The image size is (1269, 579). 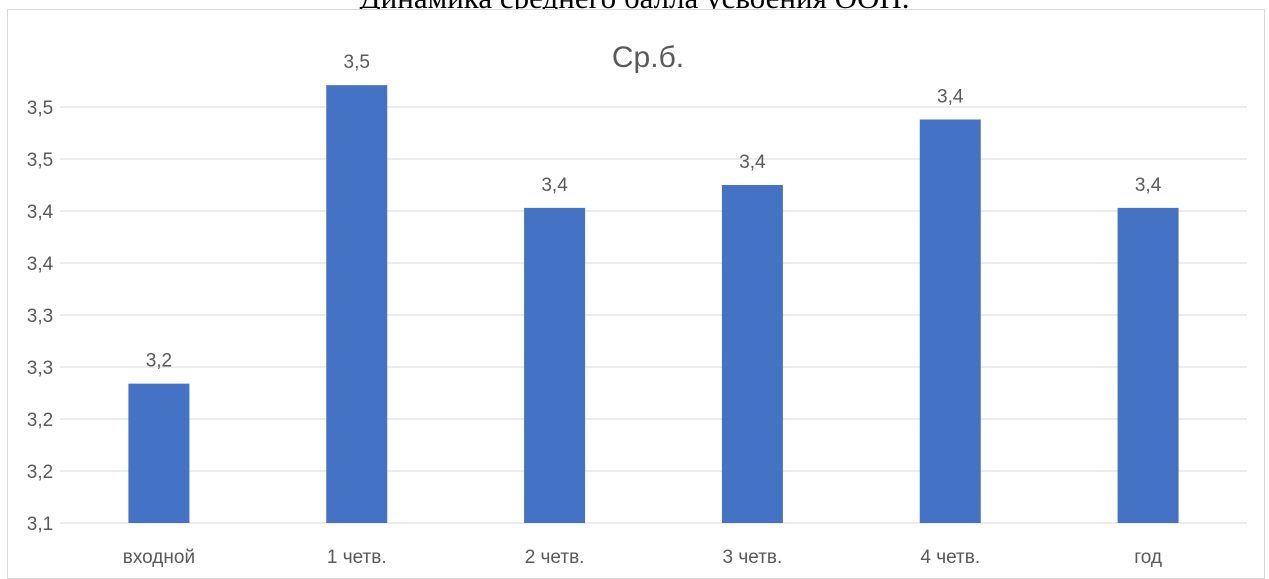 What do you see at coordinates (357, 62) in the screenshot?
I see `data-label: 3,5` at bounding box center [357, 62].